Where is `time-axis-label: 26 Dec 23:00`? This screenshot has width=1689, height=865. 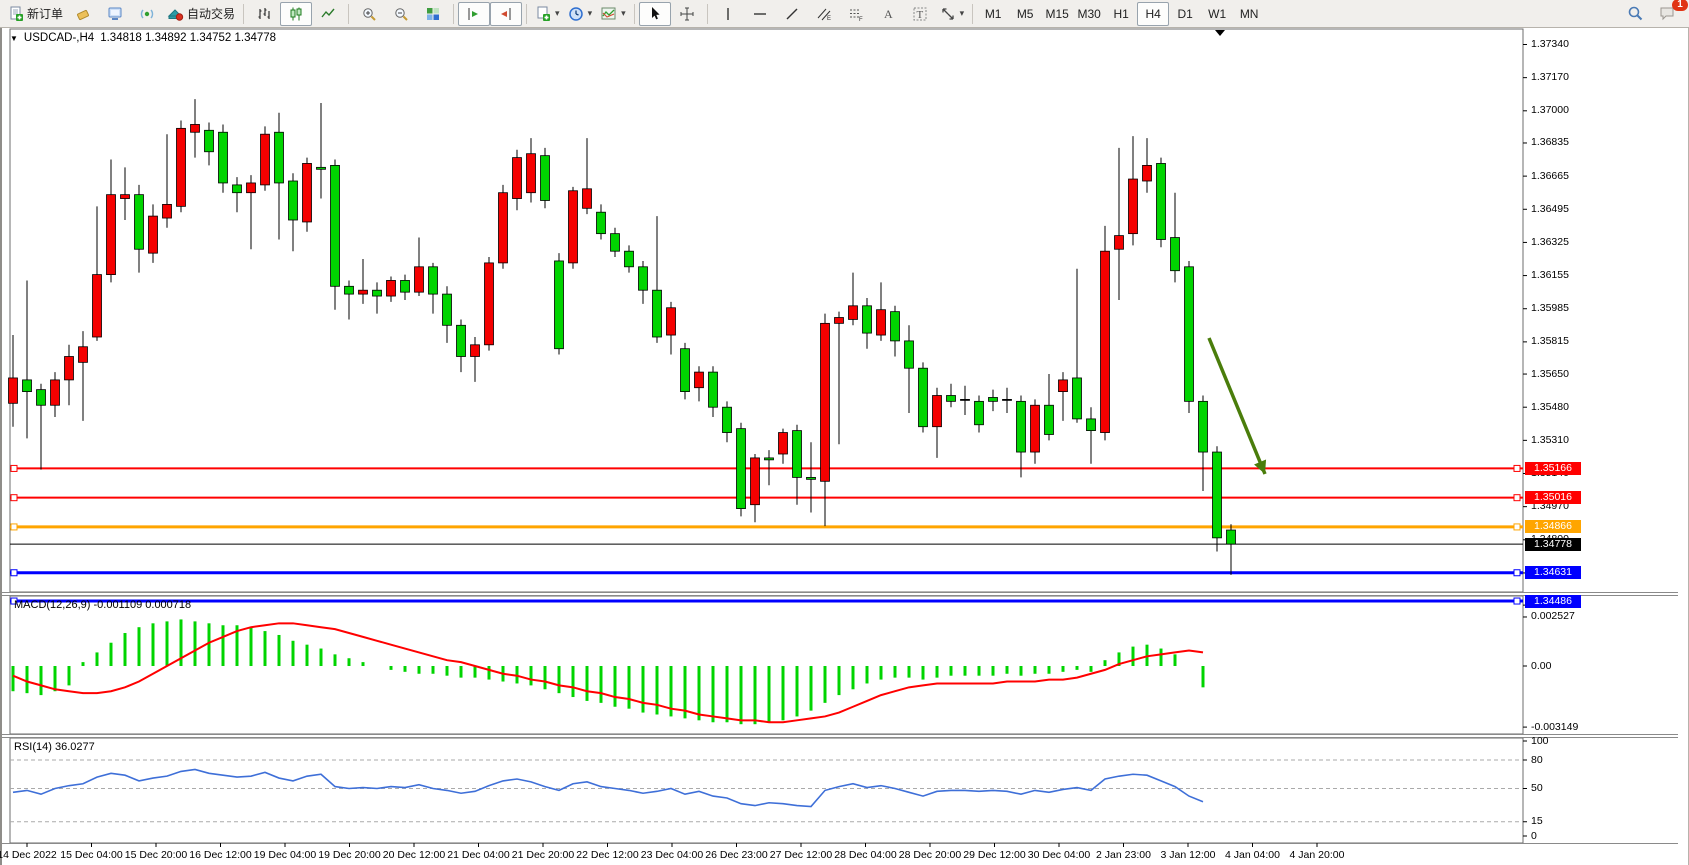
time-axis-label: 26 Dec 23:00 is located at coordinates (736, 855).